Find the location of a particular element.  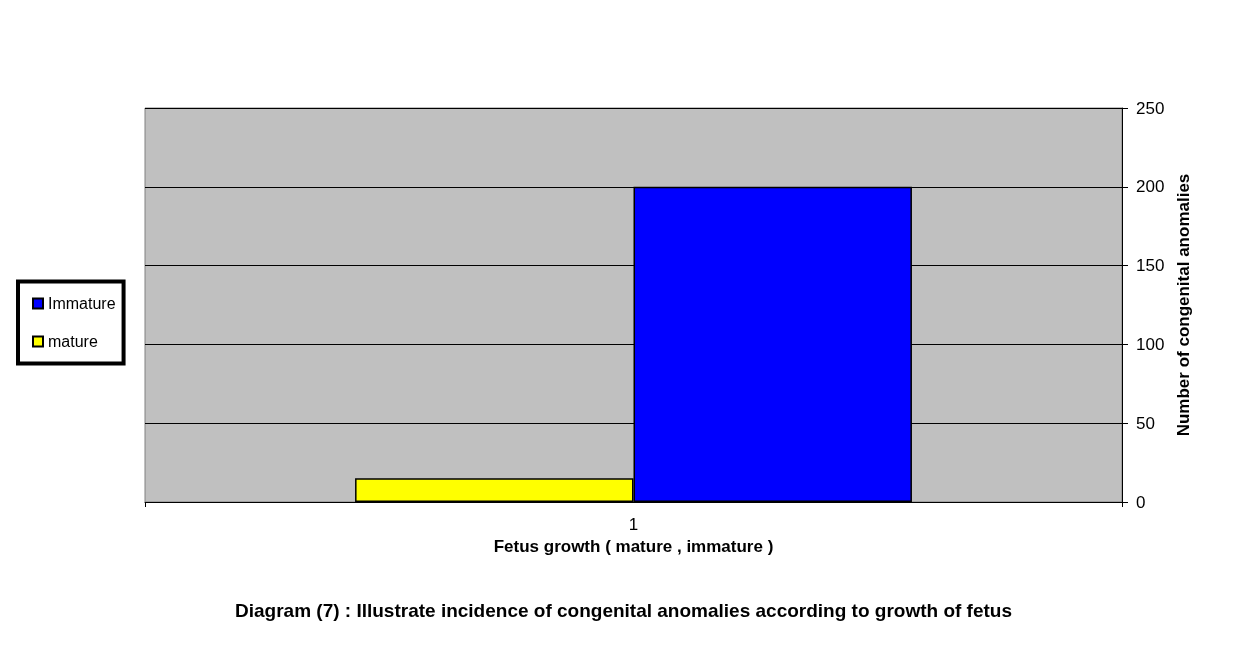

y-tick-label: 250 is located at coordinates (1150, 108).